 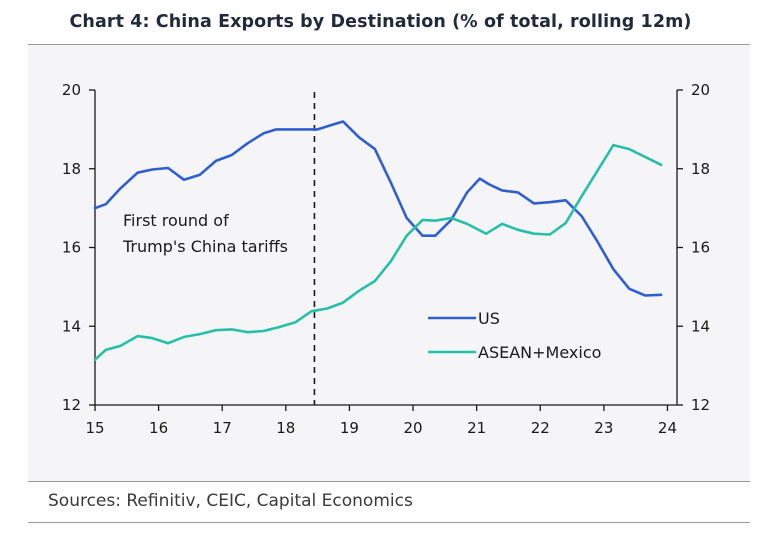 I want to click on left-y-tick-label: 18, so click(x=71, y=169).